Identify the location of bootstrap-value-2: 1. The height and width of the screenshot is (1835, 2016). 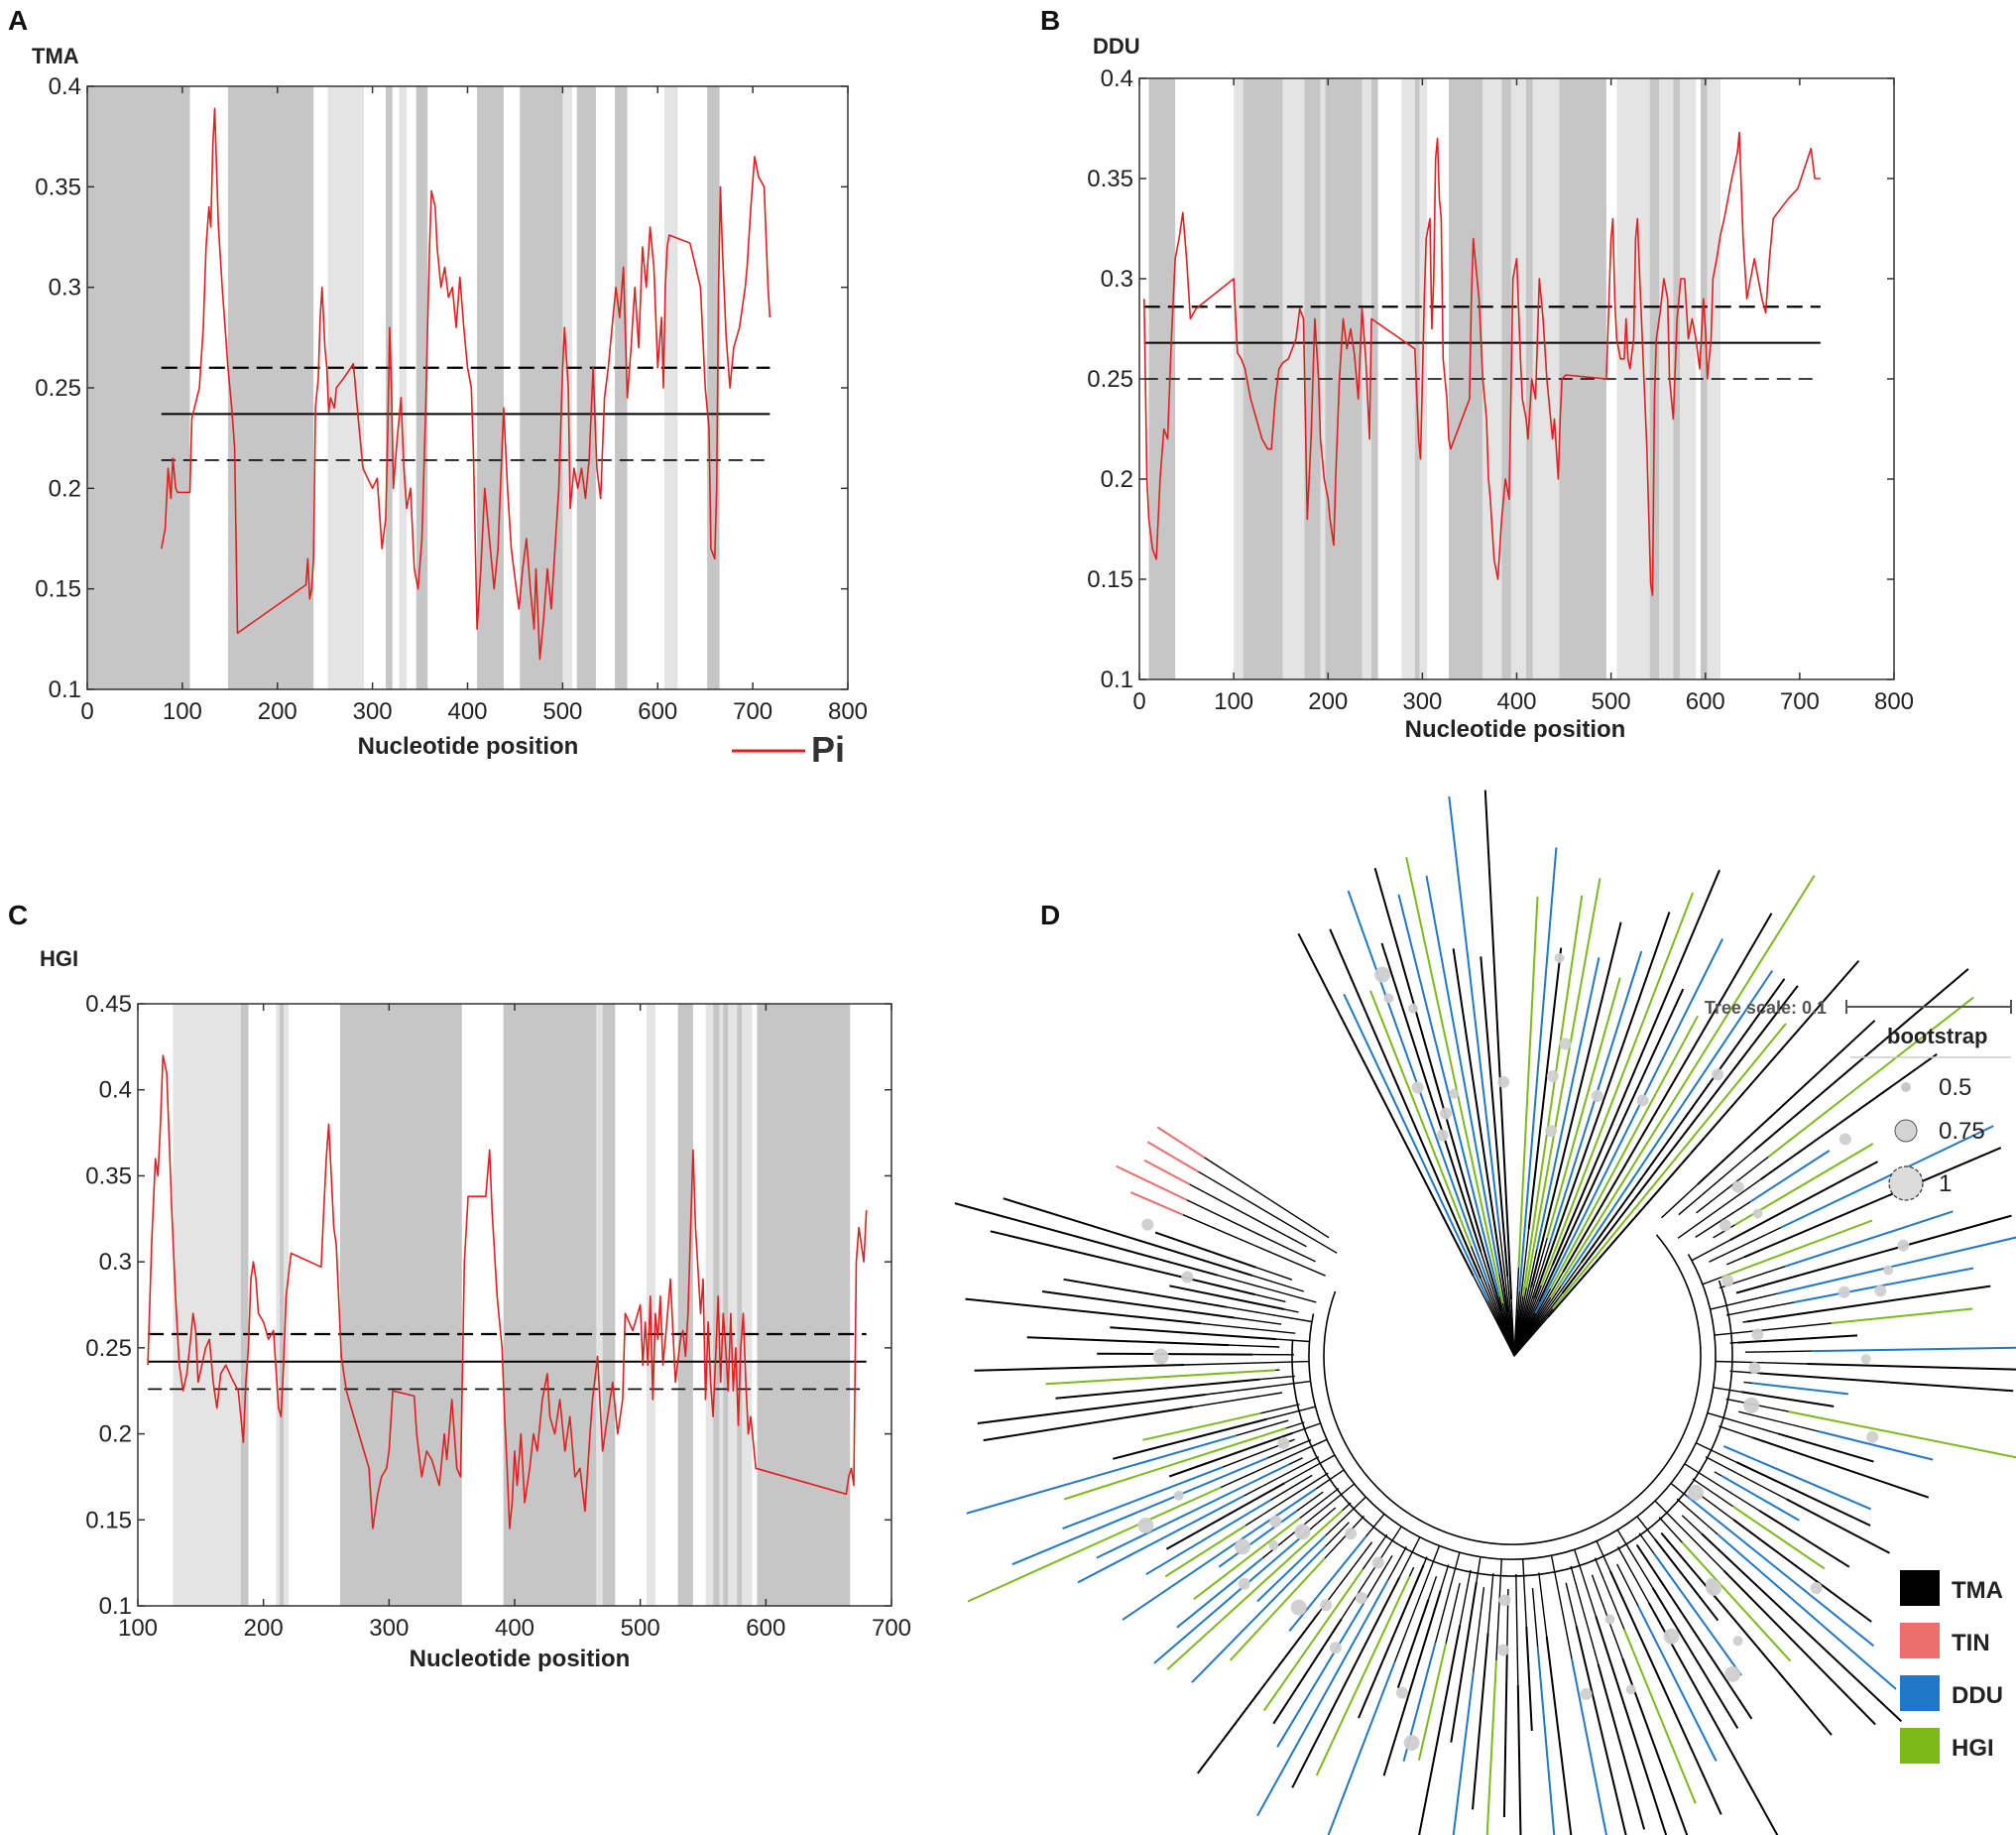
(1946, 1183).